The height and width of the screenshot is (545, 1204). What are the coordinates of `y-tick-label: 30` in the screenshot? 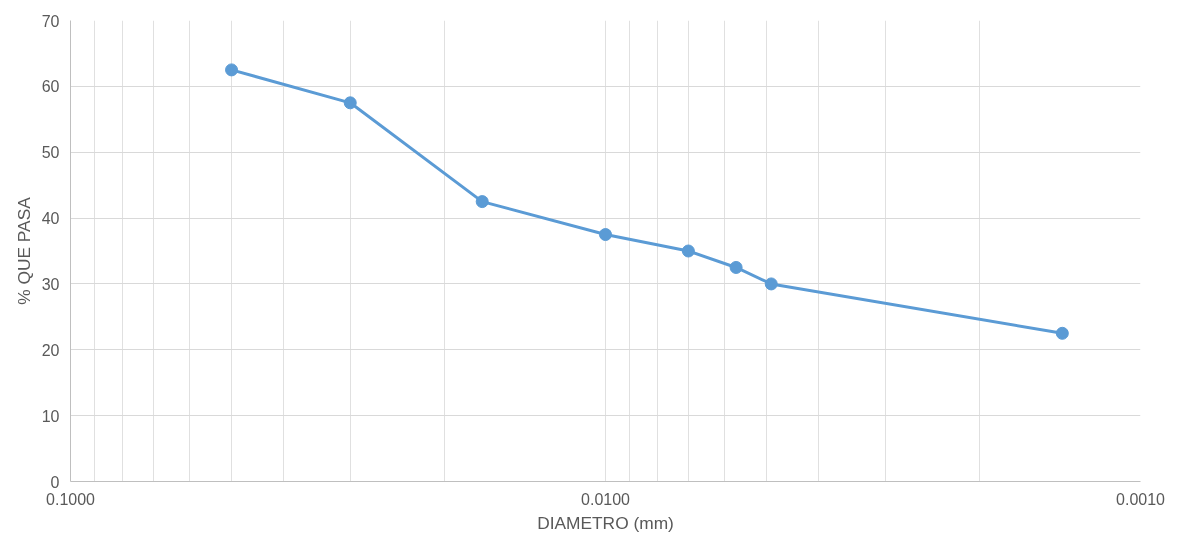 It's located at (50, 284).